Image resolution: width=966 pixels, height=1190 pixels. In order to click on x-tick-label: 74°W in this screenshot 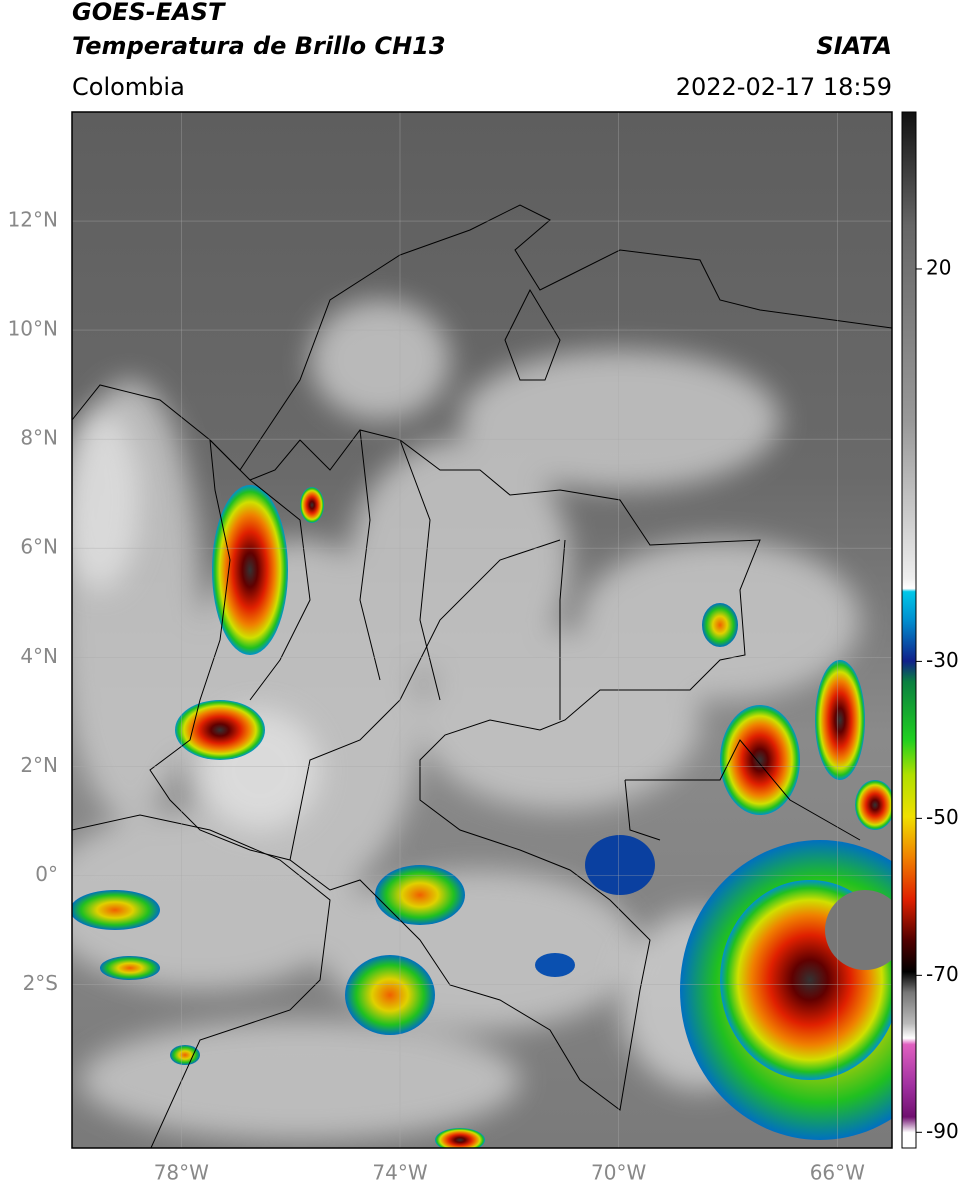, I will do `click(399, 1173)`.